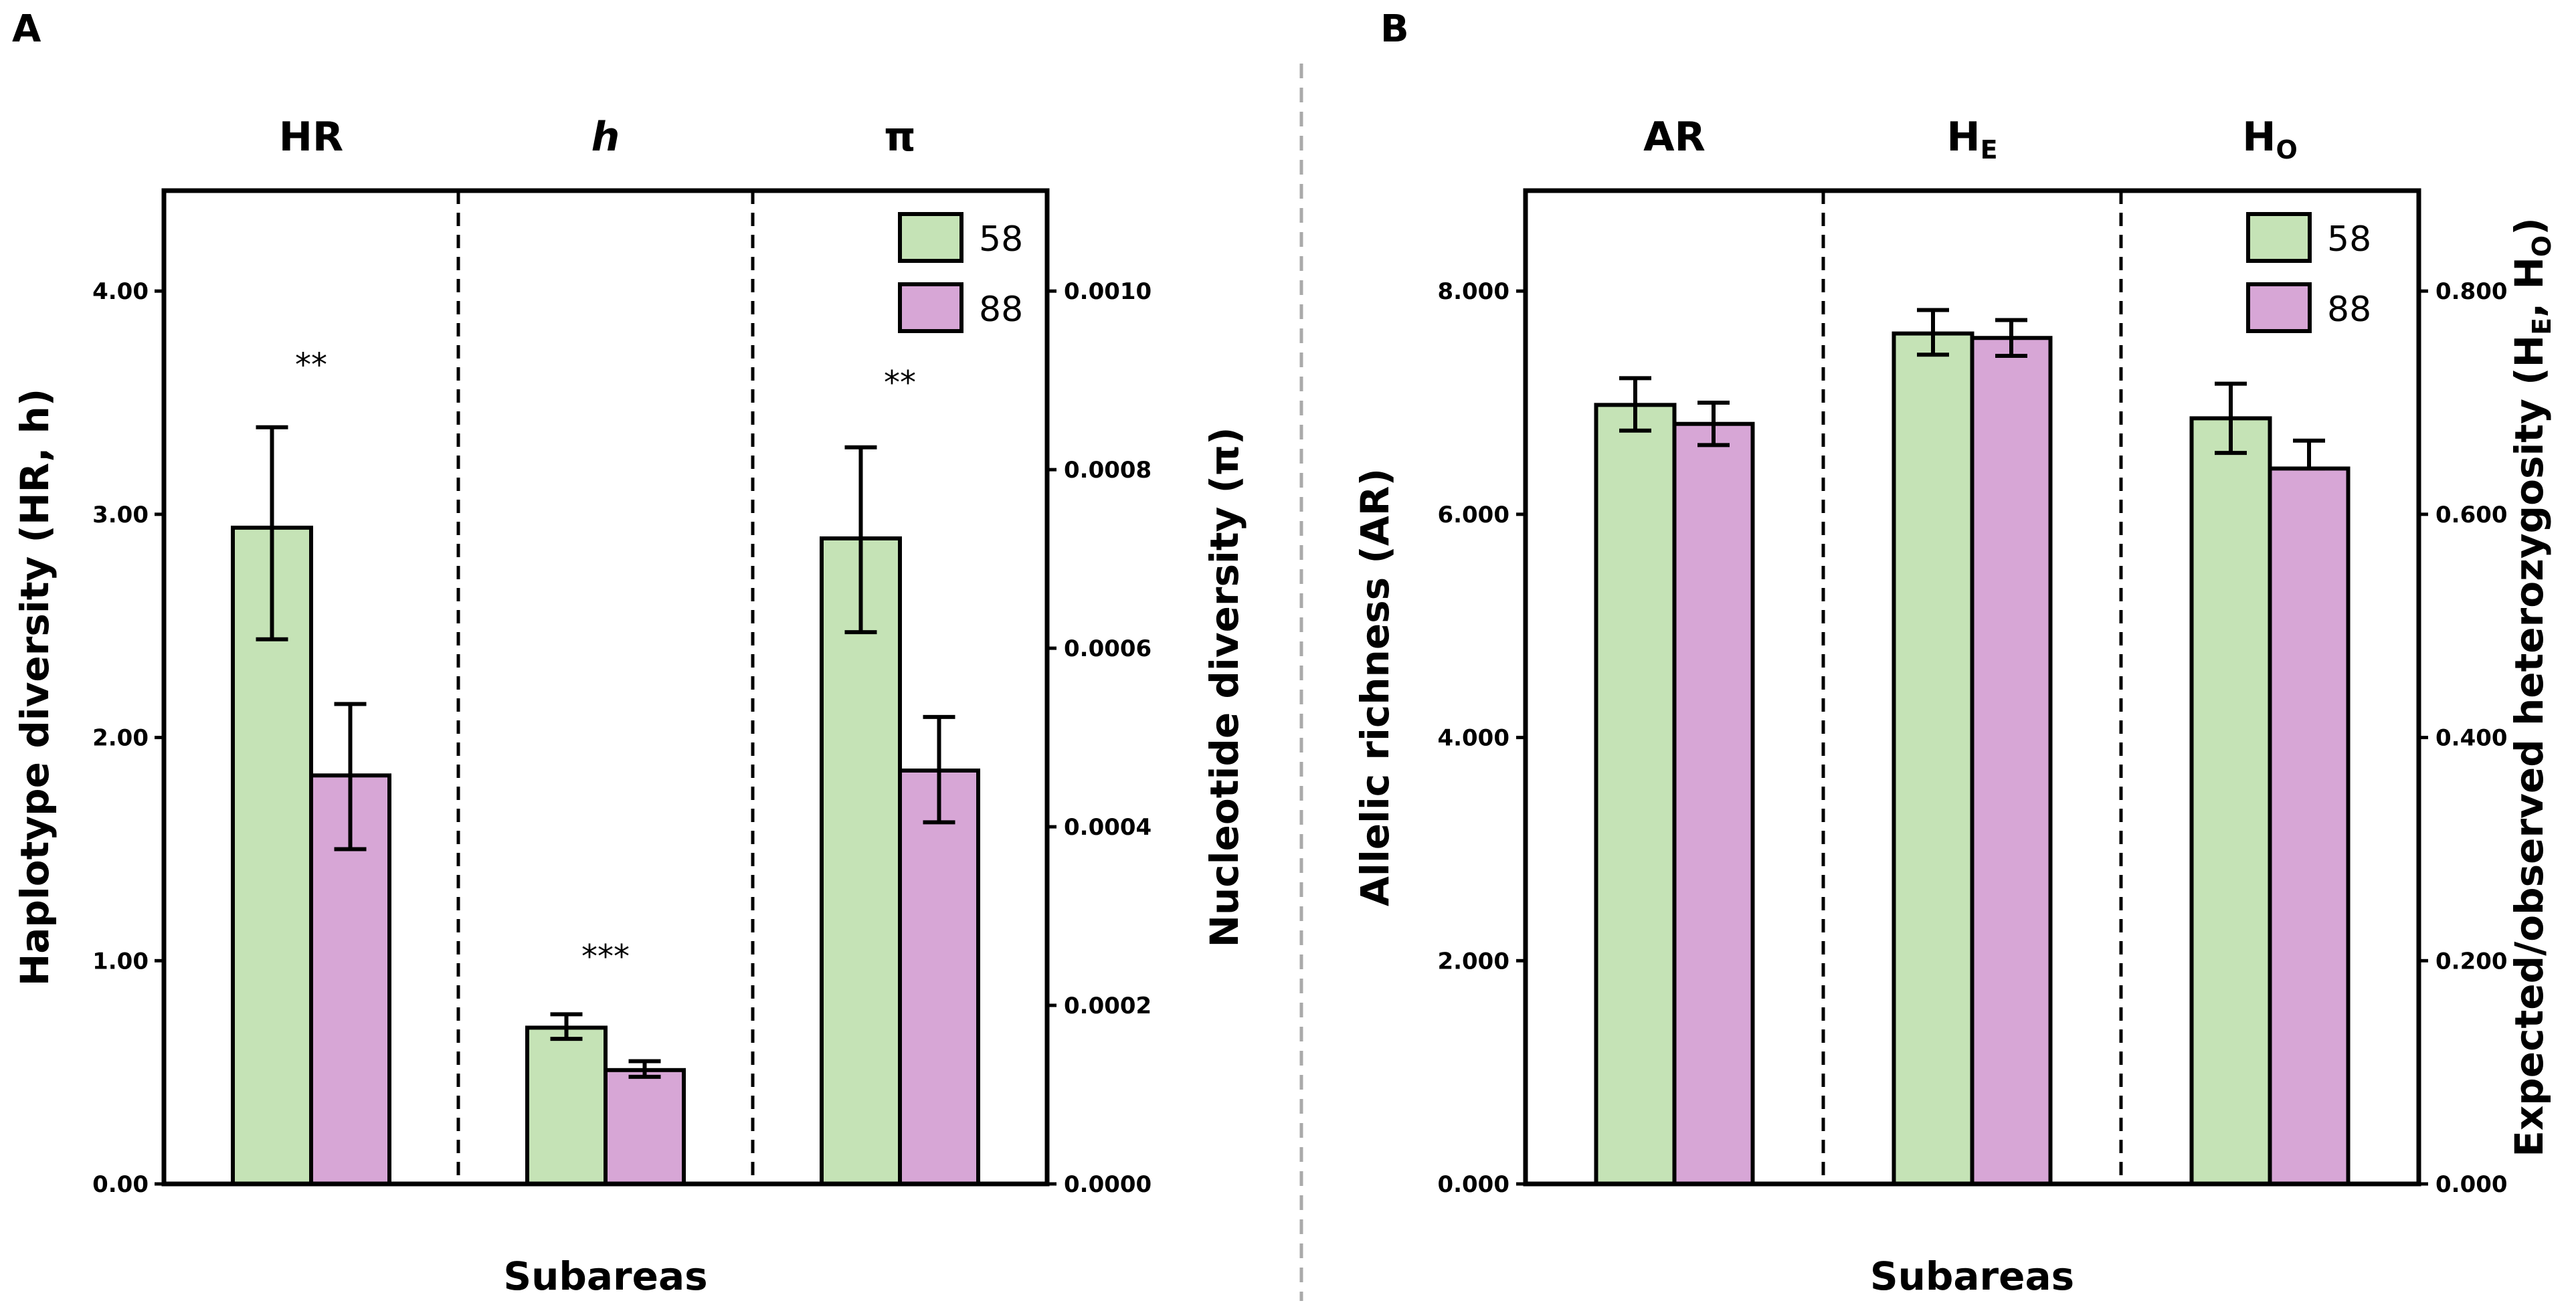 This screenshot has height=1307, width=2576. I want to click on right-axis-title: Nucleotide diversity (π), so click(1224, 687).